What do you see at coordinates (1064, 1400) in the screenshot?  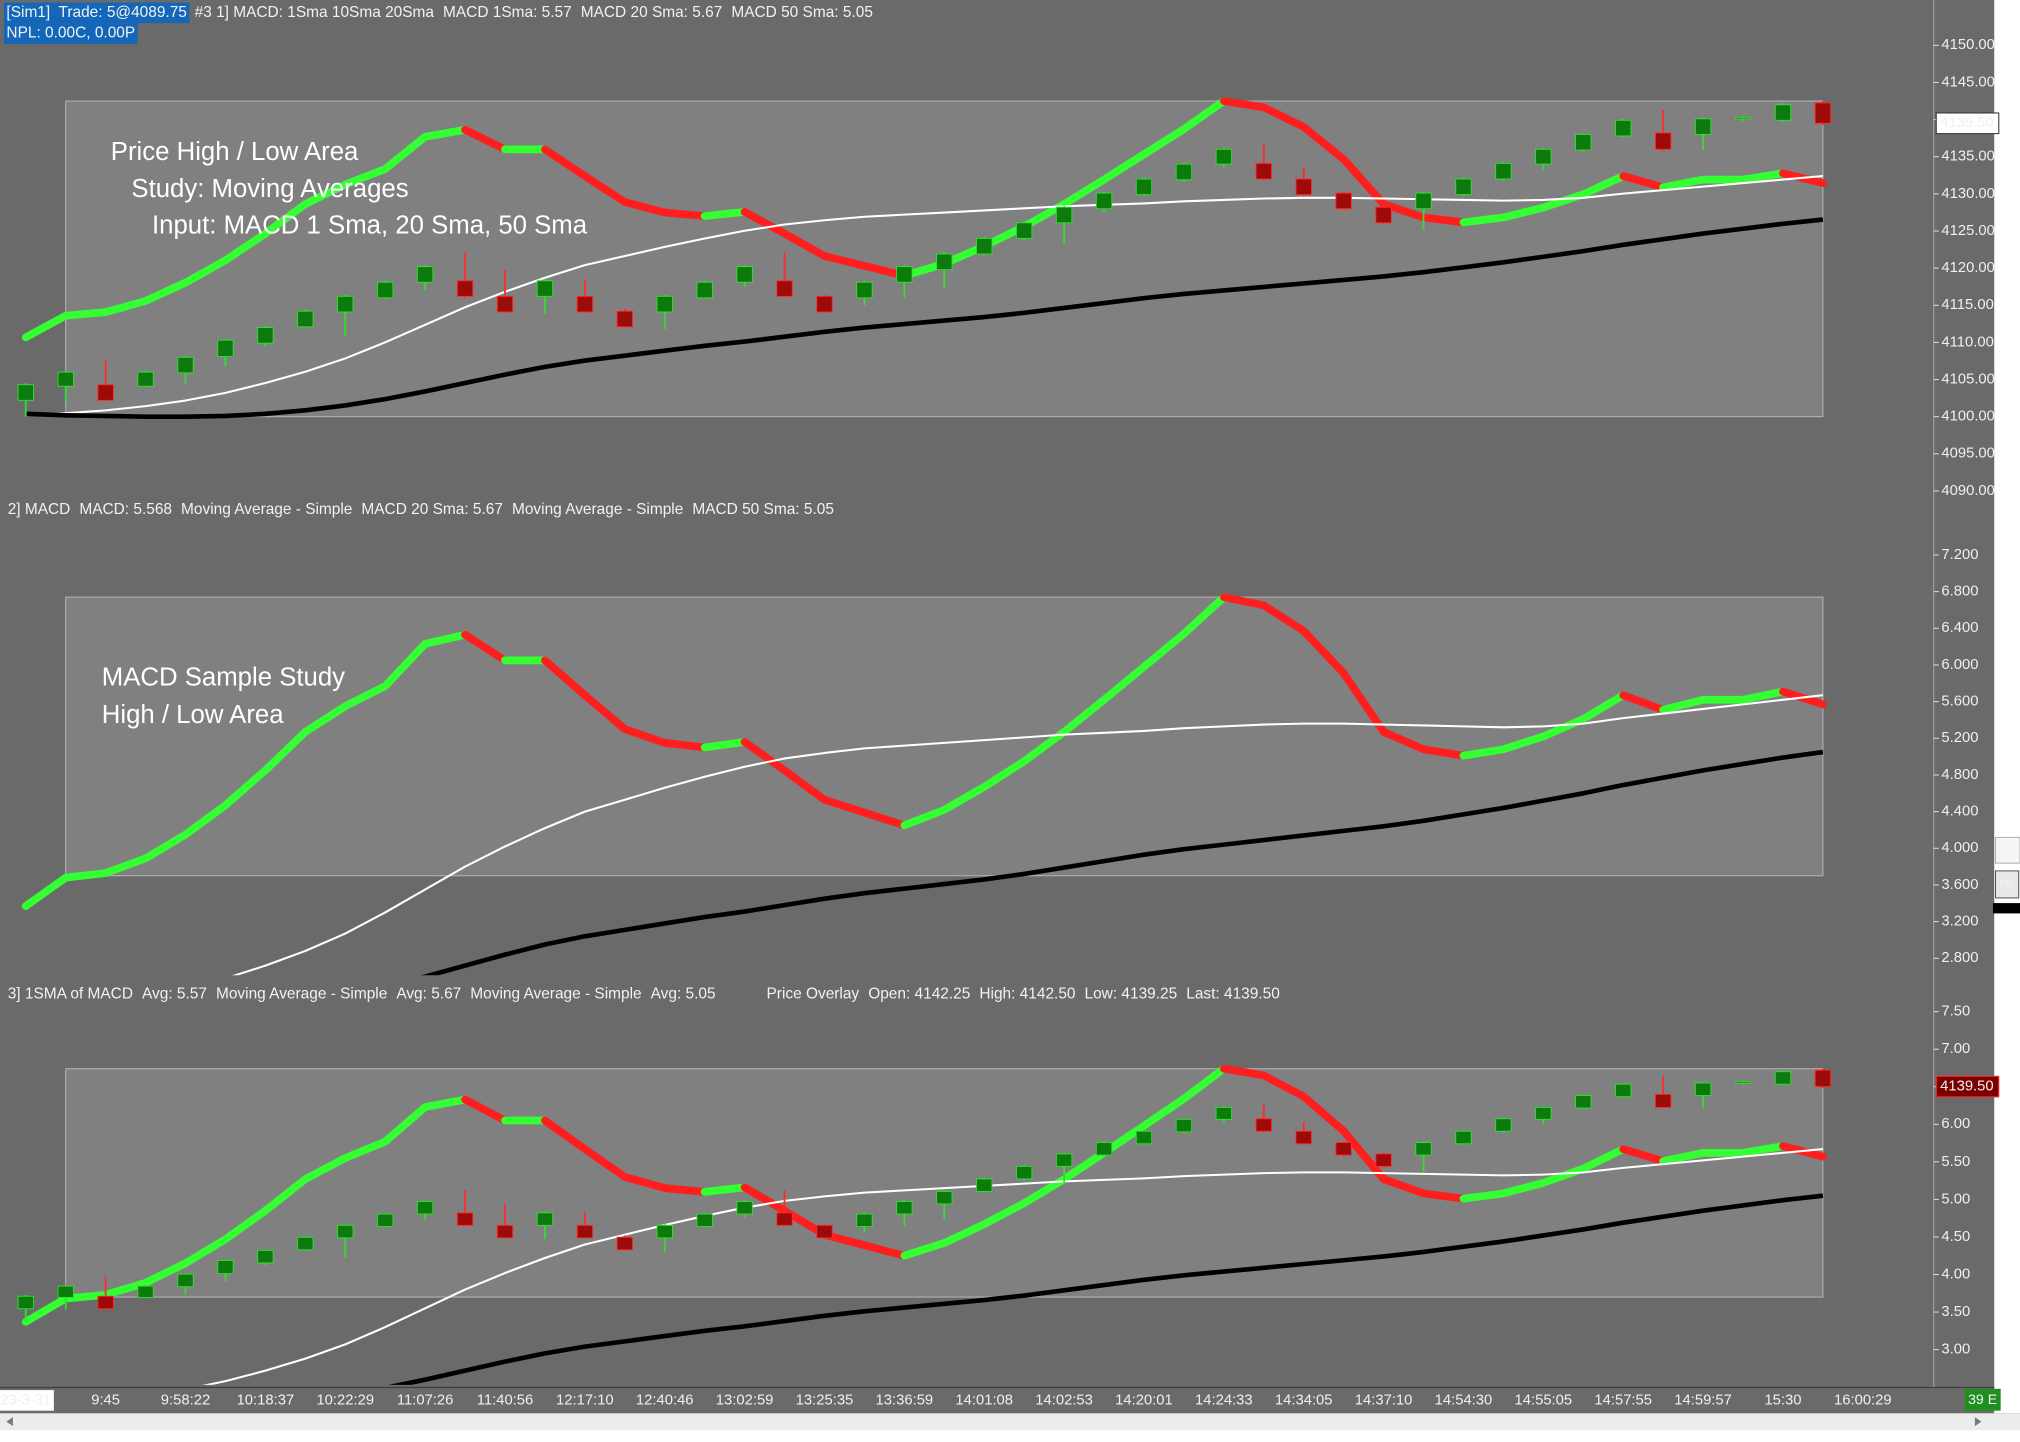 I see `x-tick-label: 14:02:53` at bounding box center [1064, 1400].